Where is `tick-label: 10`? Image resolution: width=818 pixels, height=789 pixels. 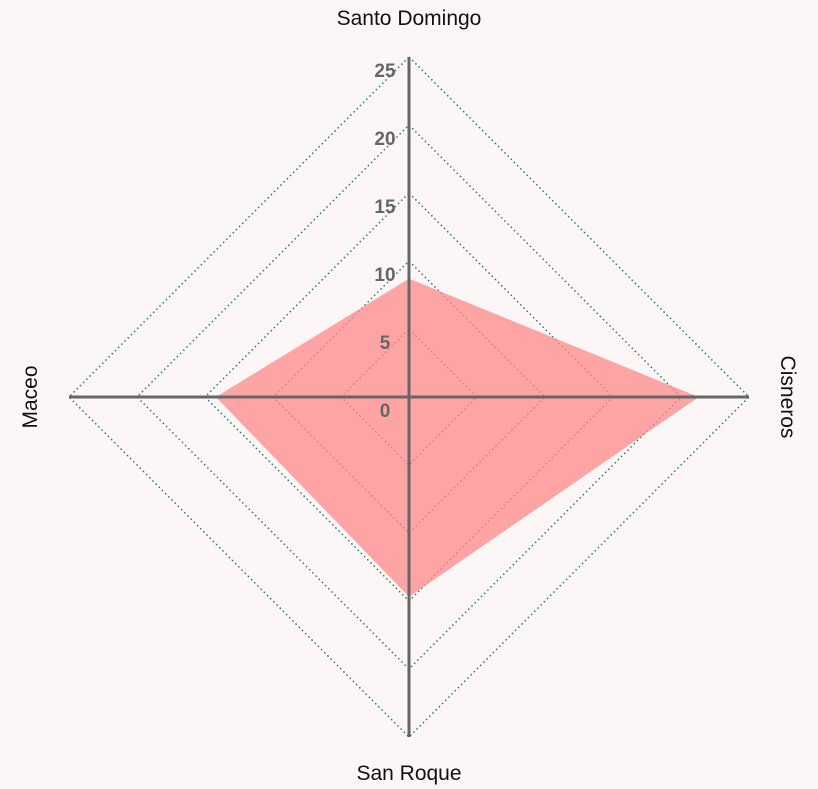 tick-label: 10 is located at coordinates (384, 275).